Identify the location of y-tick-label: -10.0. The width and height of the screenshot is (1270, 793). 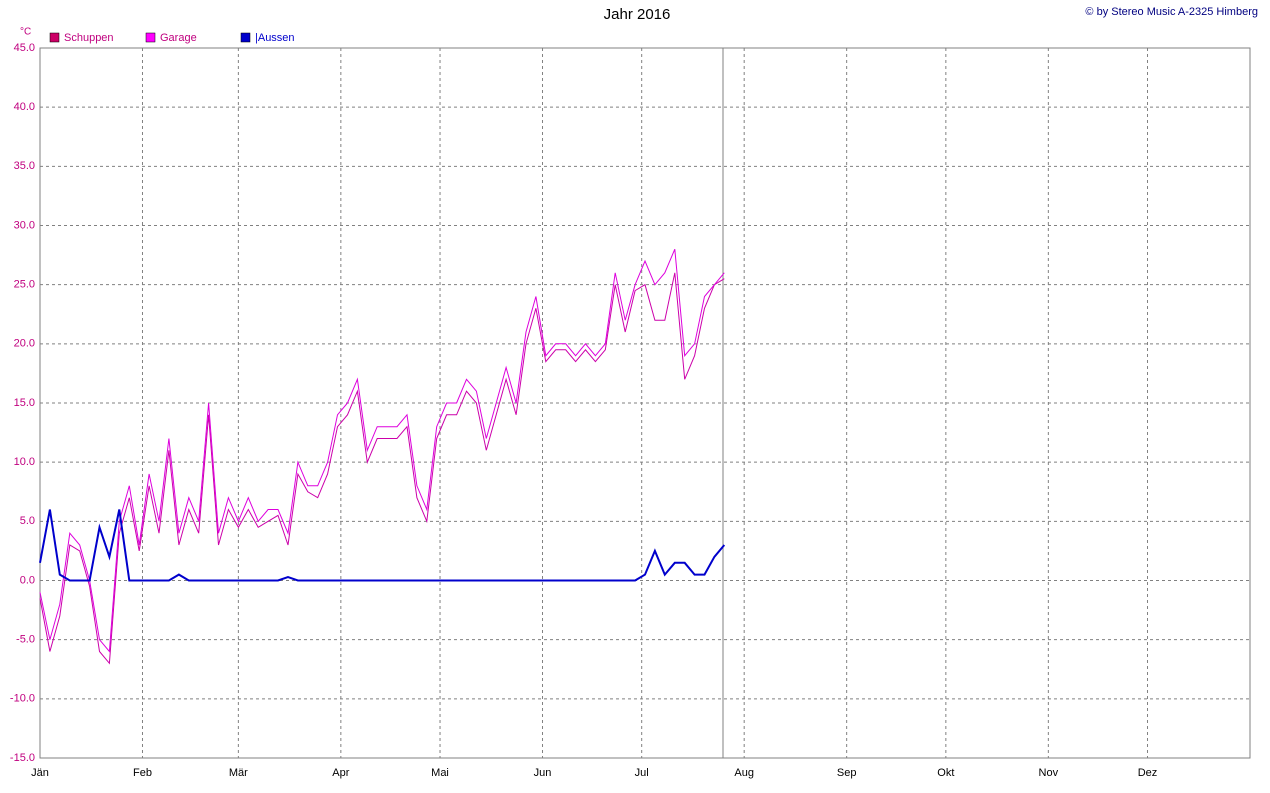
(22, 699).